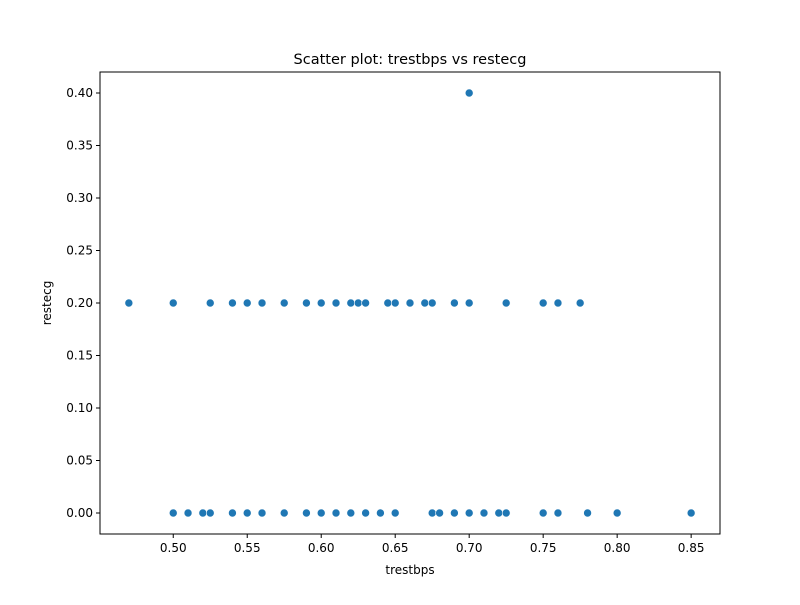 The height and width of the screenshot is (605, 800). Describe the element at coordinates (691, 548) in the screenshot. I see `x-tick-label: 0.85` at that location.